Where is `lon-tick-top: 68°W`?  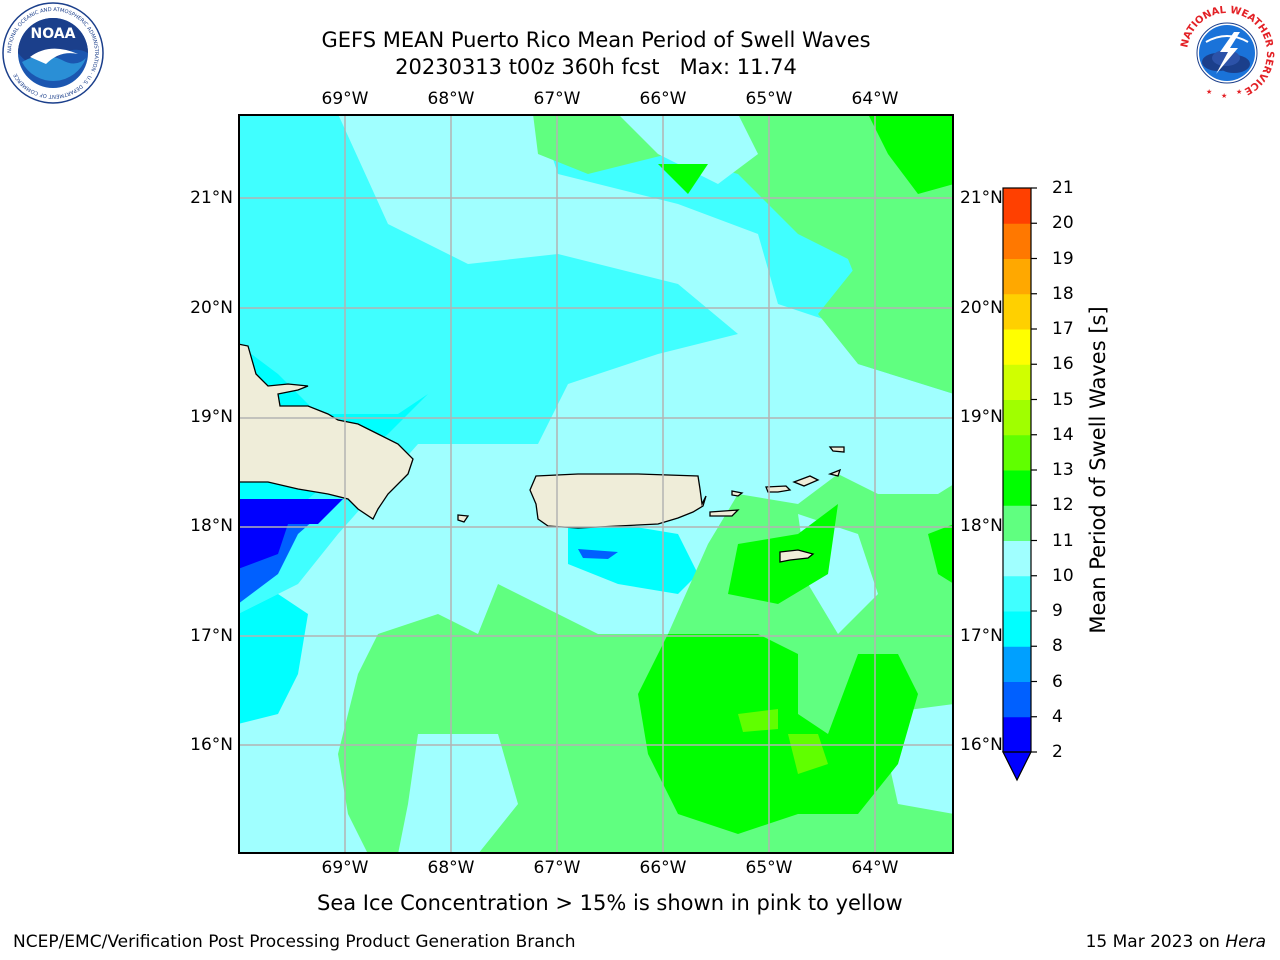
lon-tick-top: 68°W is located at coordinates (451, 99).